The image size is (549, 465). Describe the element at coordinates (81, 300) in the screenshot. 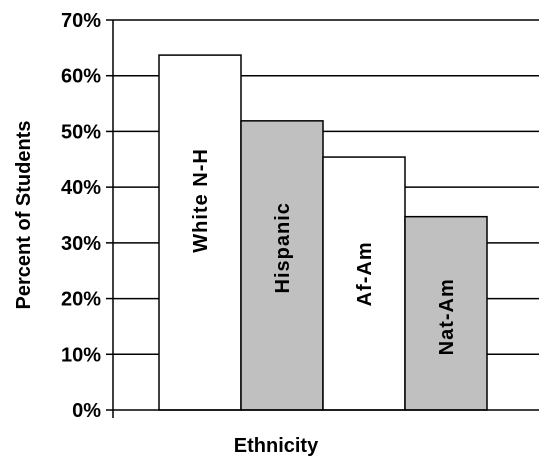

I see `y-tick-label: 20%` at that location.